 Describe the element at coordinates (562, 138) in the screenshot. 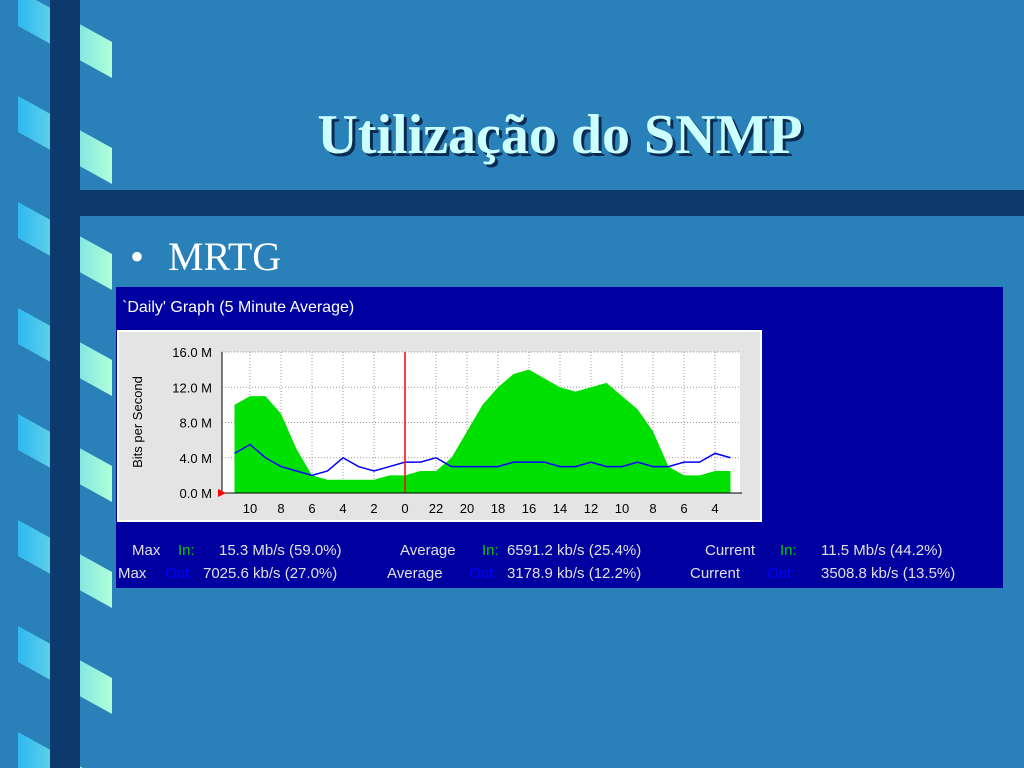

I see `title-shadow: Utilização do SNMP` at that location.